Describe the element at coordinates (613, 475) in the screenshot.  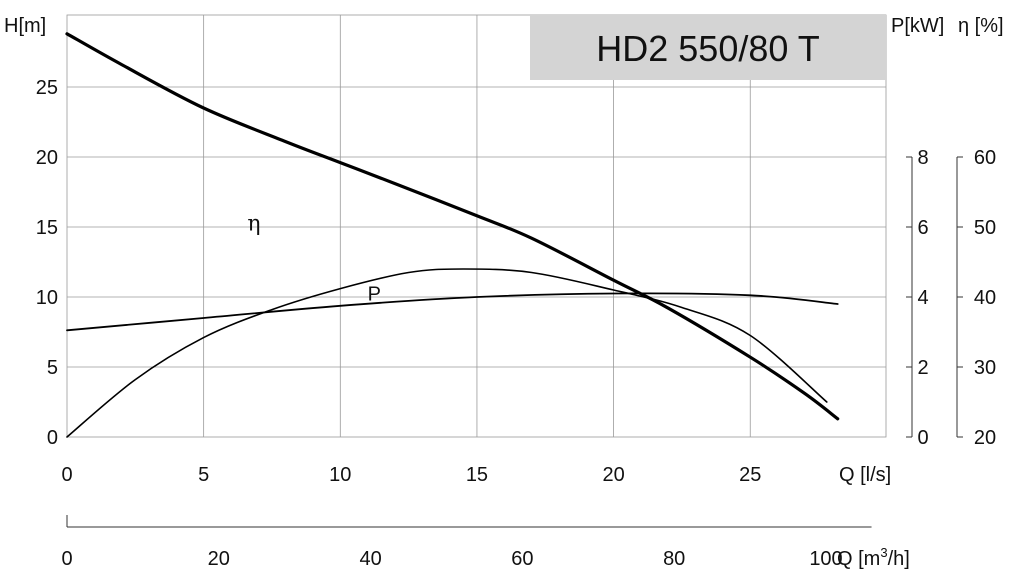
I see `x-tick-label: 20` at that location.